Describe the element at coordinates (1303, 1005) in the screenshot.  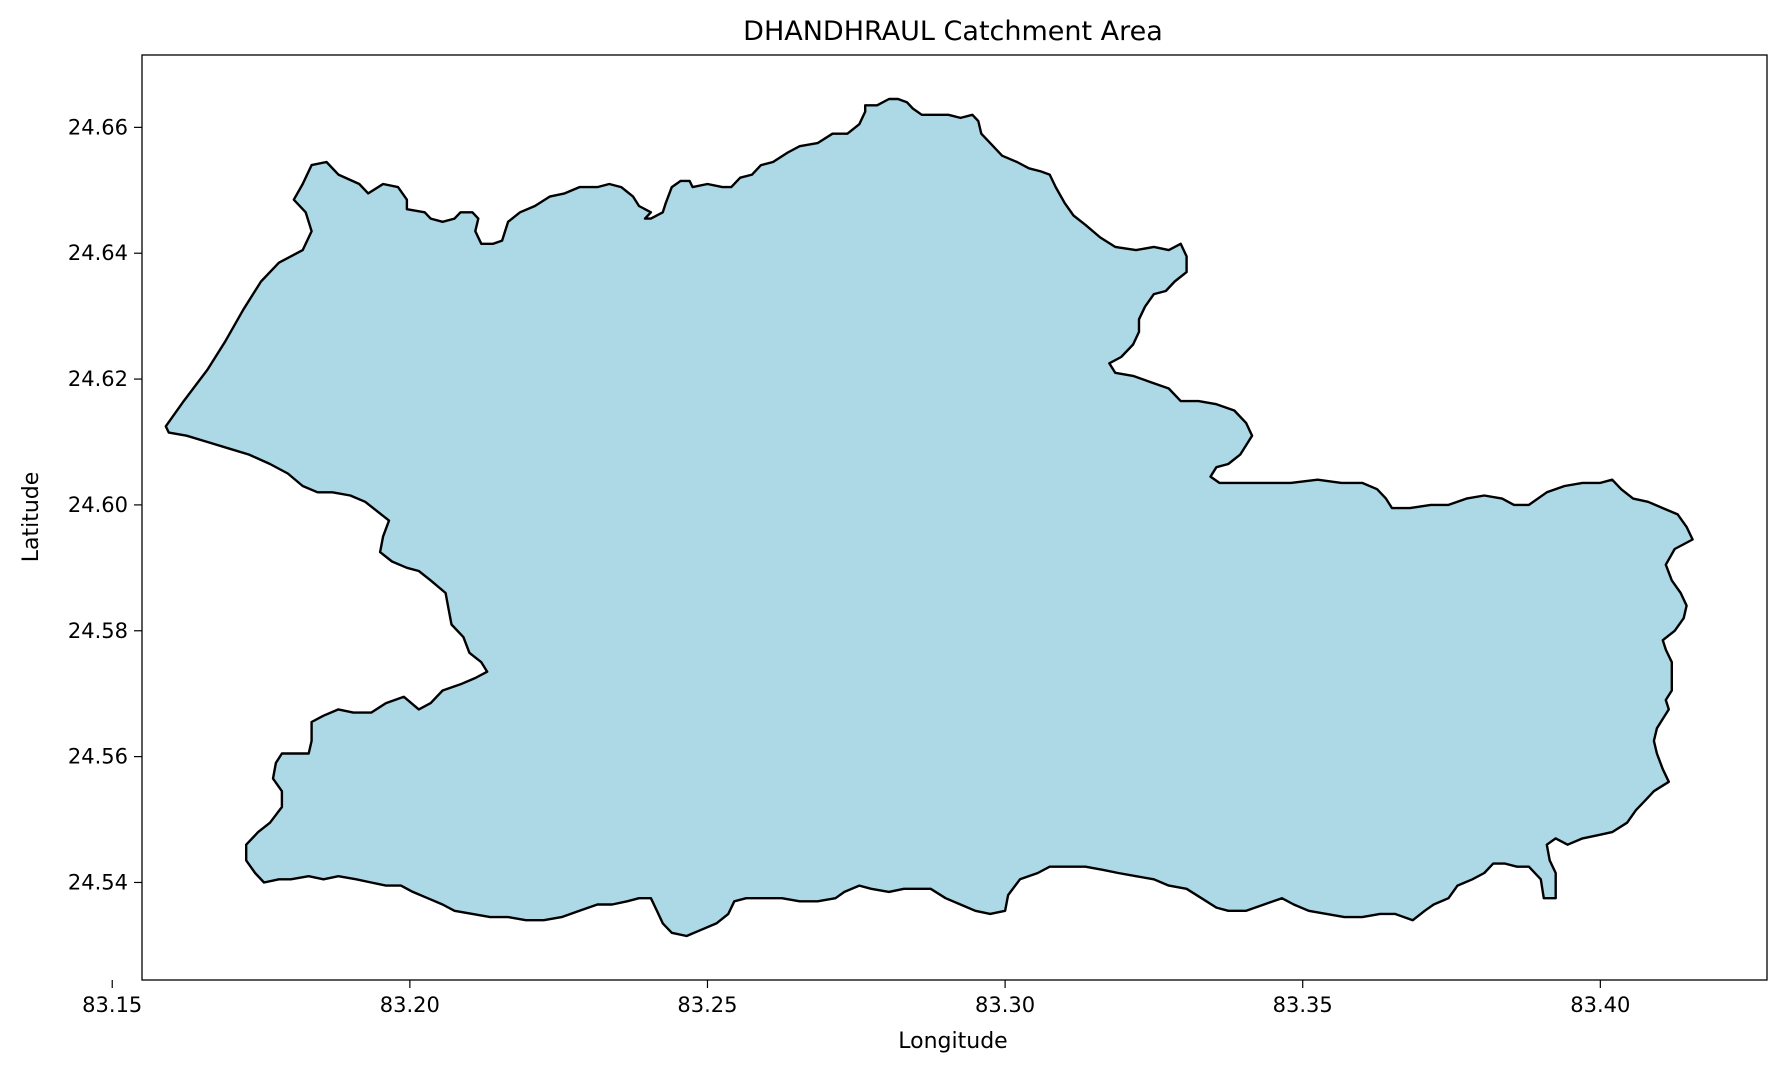
I see `x-tick-label: 83.35` at that location.